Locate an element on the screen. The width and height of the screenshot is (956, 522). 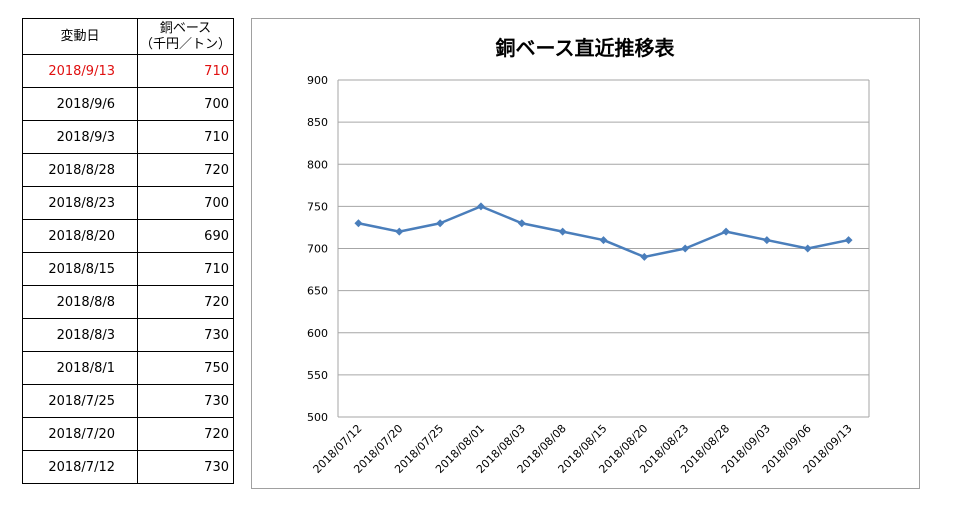
series-copper-base is located at coordinates (603, 231).